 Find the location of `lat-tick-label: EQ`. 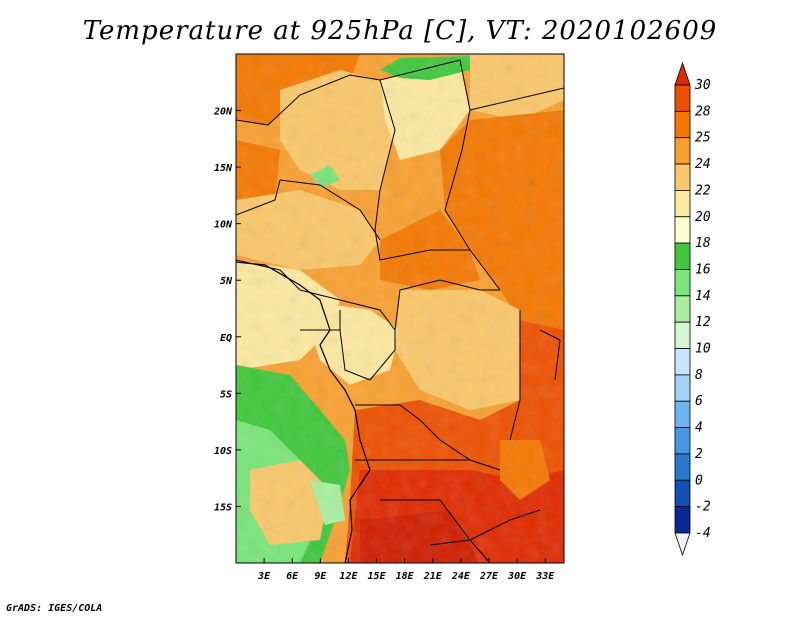

lat-tick-label: EQ is located at coordinates (226, 338).